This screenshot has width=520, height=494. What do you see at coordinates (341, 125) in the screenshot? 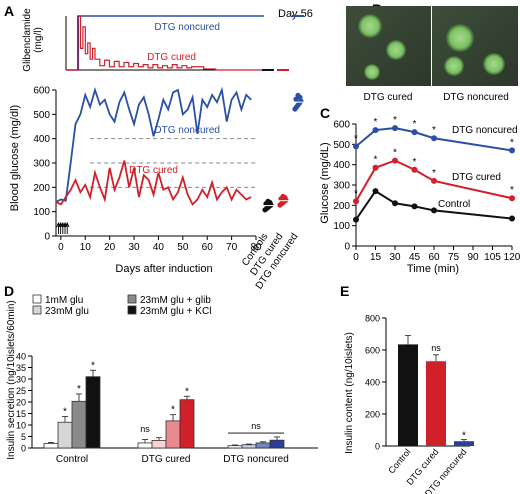
I see `c-ytick-label: 600` at bounding box center [341, 125].